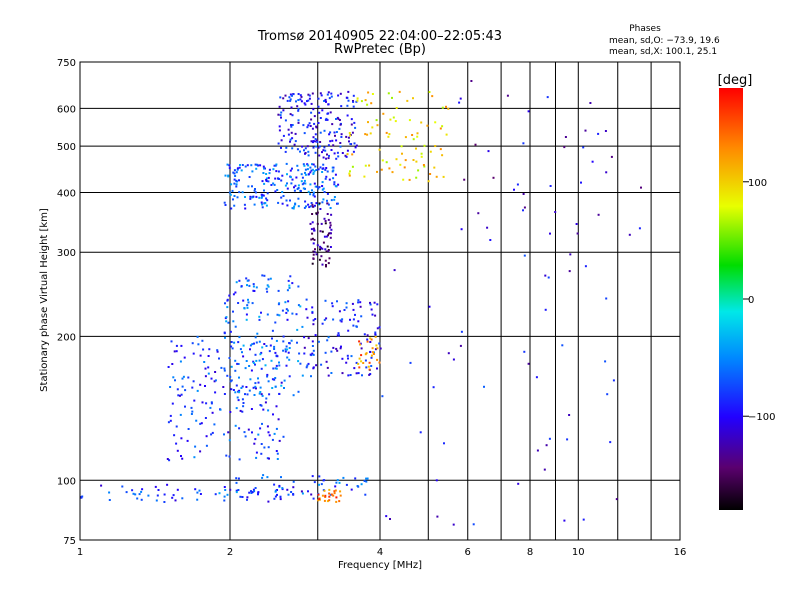 The height and width of the screenshot is (600, 800). Describe the element at coordinates (380, 552) in the screenshot. I see `x-tick-label: 4` at that location.